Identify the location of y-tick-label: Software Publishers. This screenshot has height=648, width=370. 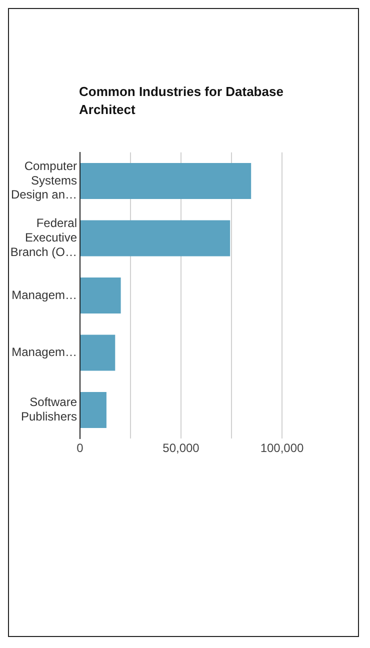
(49, 409).